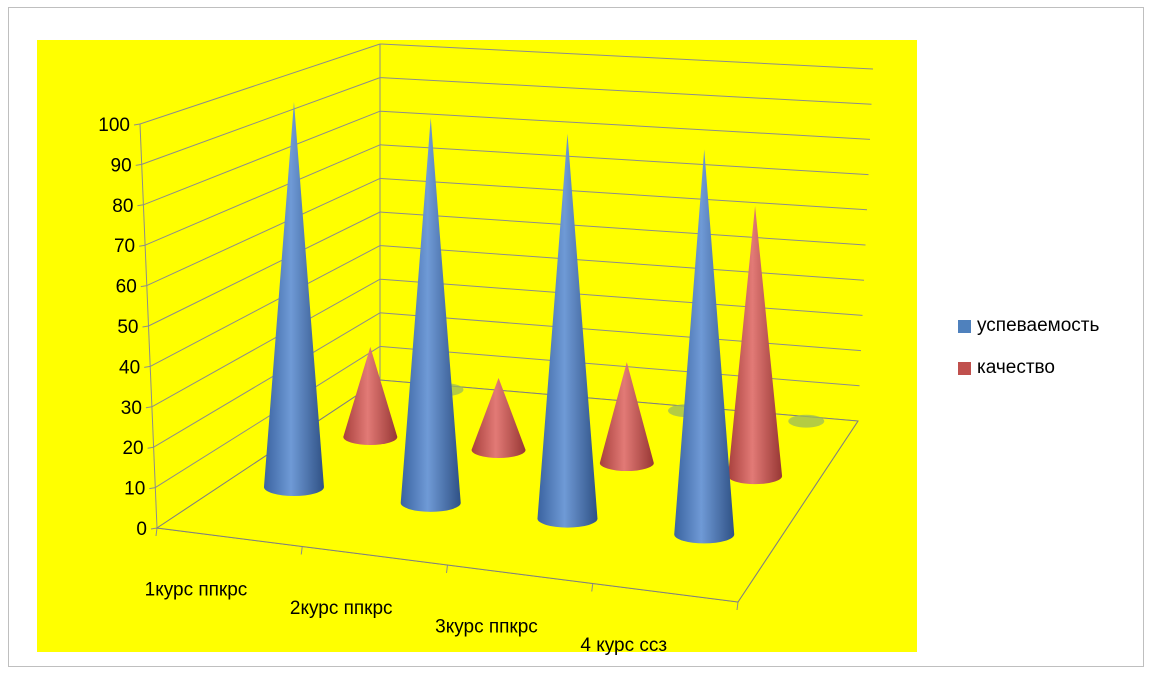 The width and height of the screenshot is (1152, 675). What do you see at coordinates (127, 327) in the screenshot?
I see `ytick-label-5: 50` at bounding box center [127, 327].